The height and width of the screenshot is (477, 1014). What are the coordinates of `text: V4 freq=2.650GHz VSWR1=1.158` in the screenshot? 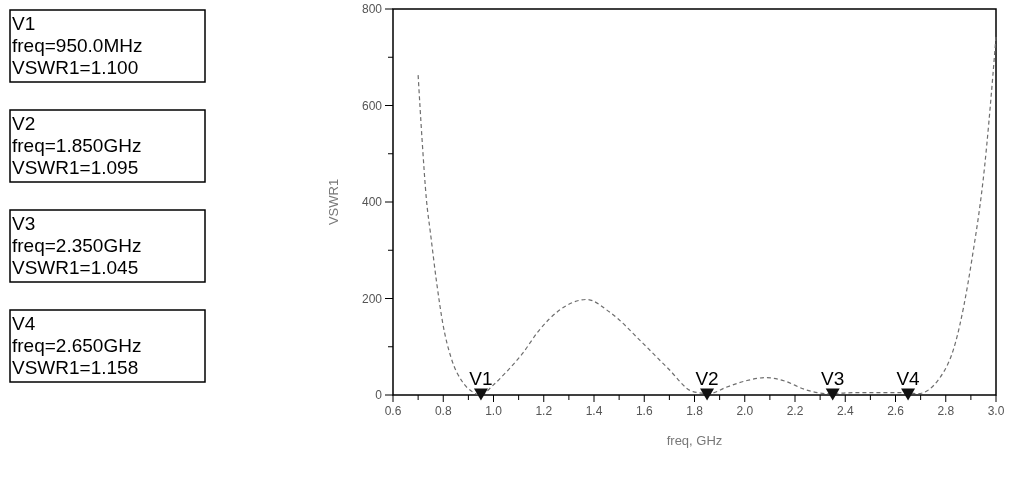 It's located at (77, 345).